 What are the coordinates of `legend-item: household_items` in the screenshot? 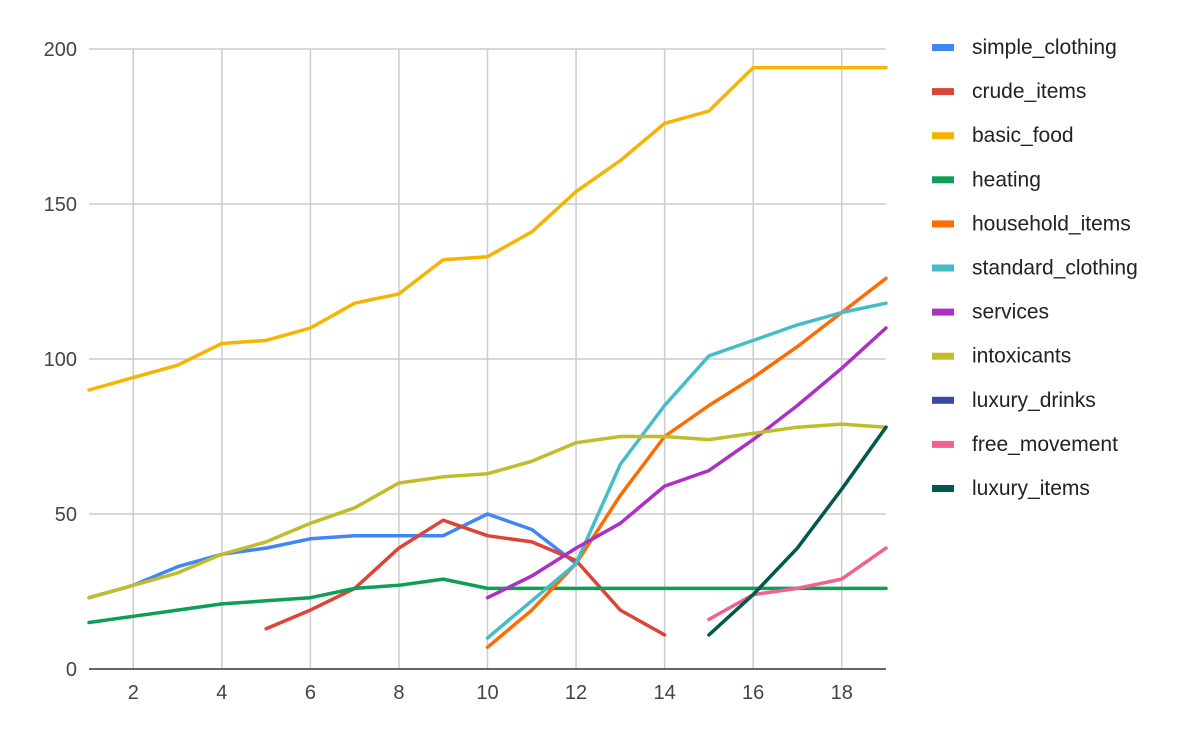 It's located at (1031, 223).